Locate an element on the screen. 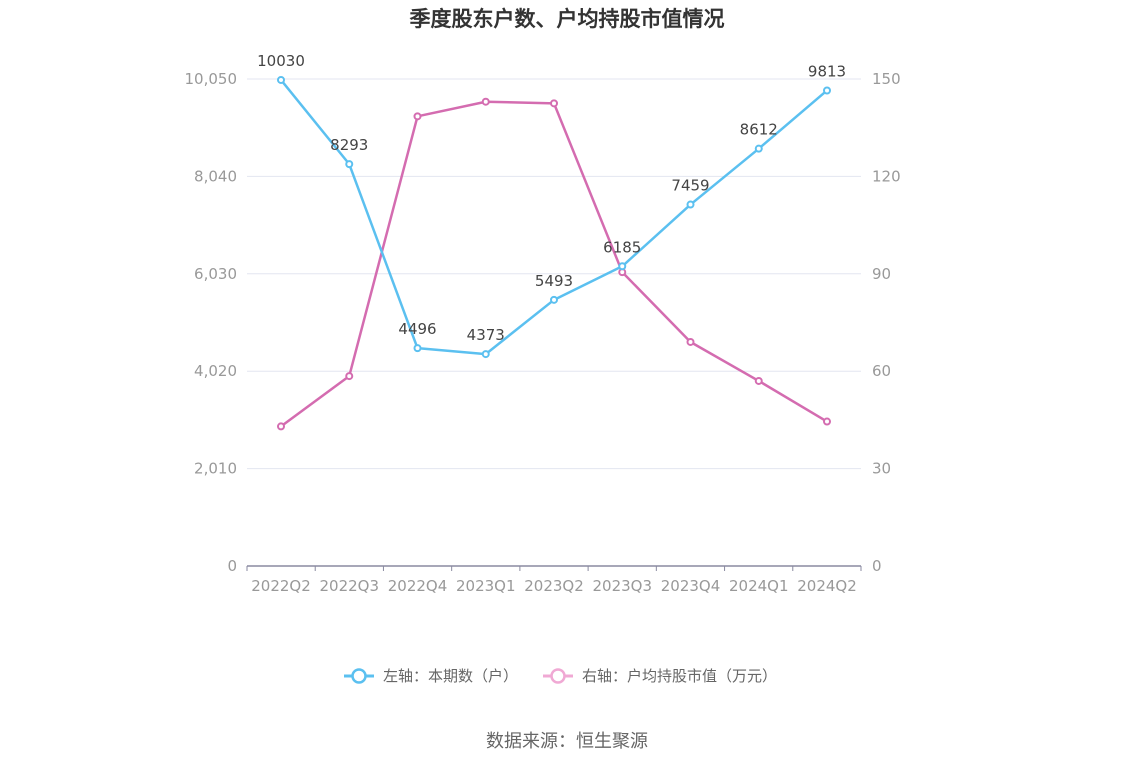 This screenshot has height=766, width=1134. left-tick-label: 10,050 is located at coordinates (211, 79).